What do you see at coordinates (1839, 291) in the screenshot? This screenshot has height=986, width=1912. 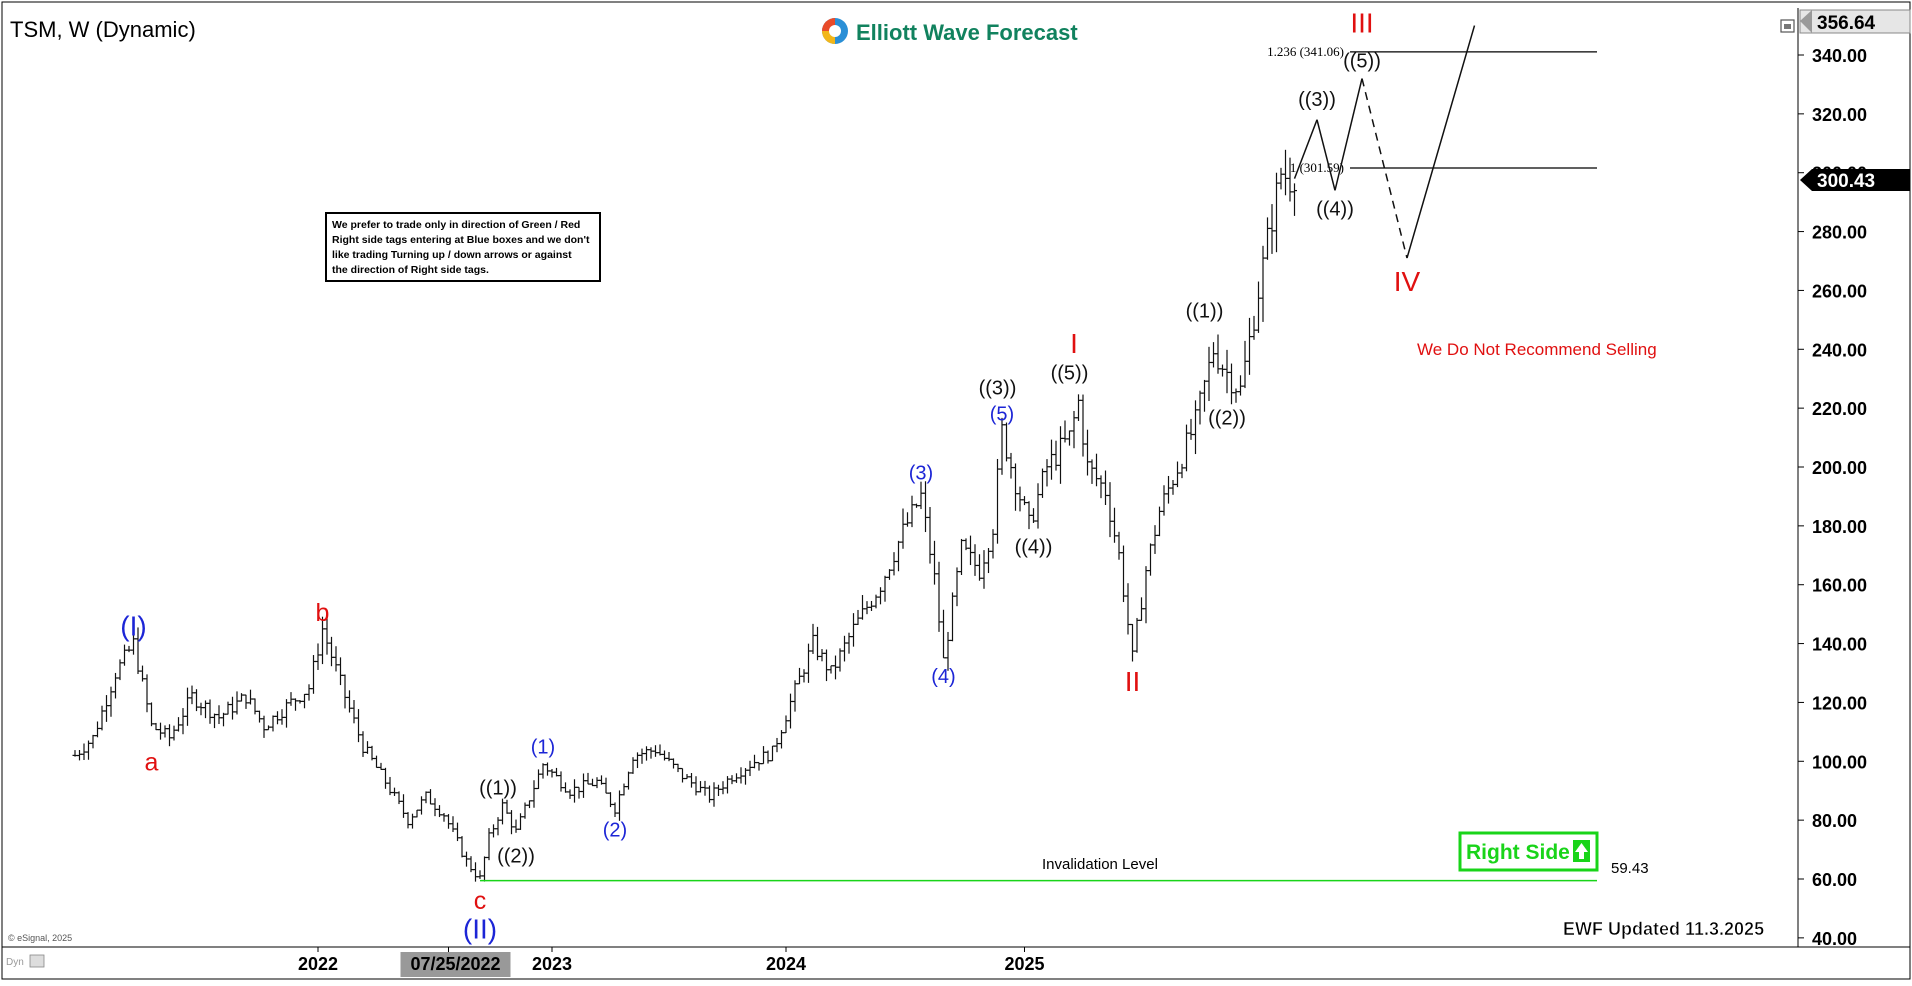 I see `y-tick-label: 260.00` at bounding box center [1839, 291].